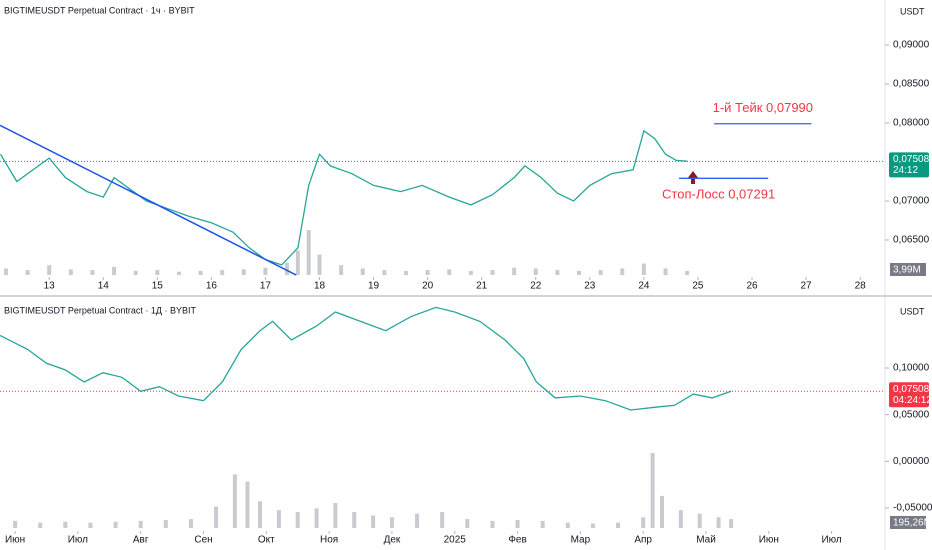 This screenshot has height=550, width=932. Describe the element at coordinates (15, 540) in the screenshot. I see `x-tick-label: Июн` at that location.